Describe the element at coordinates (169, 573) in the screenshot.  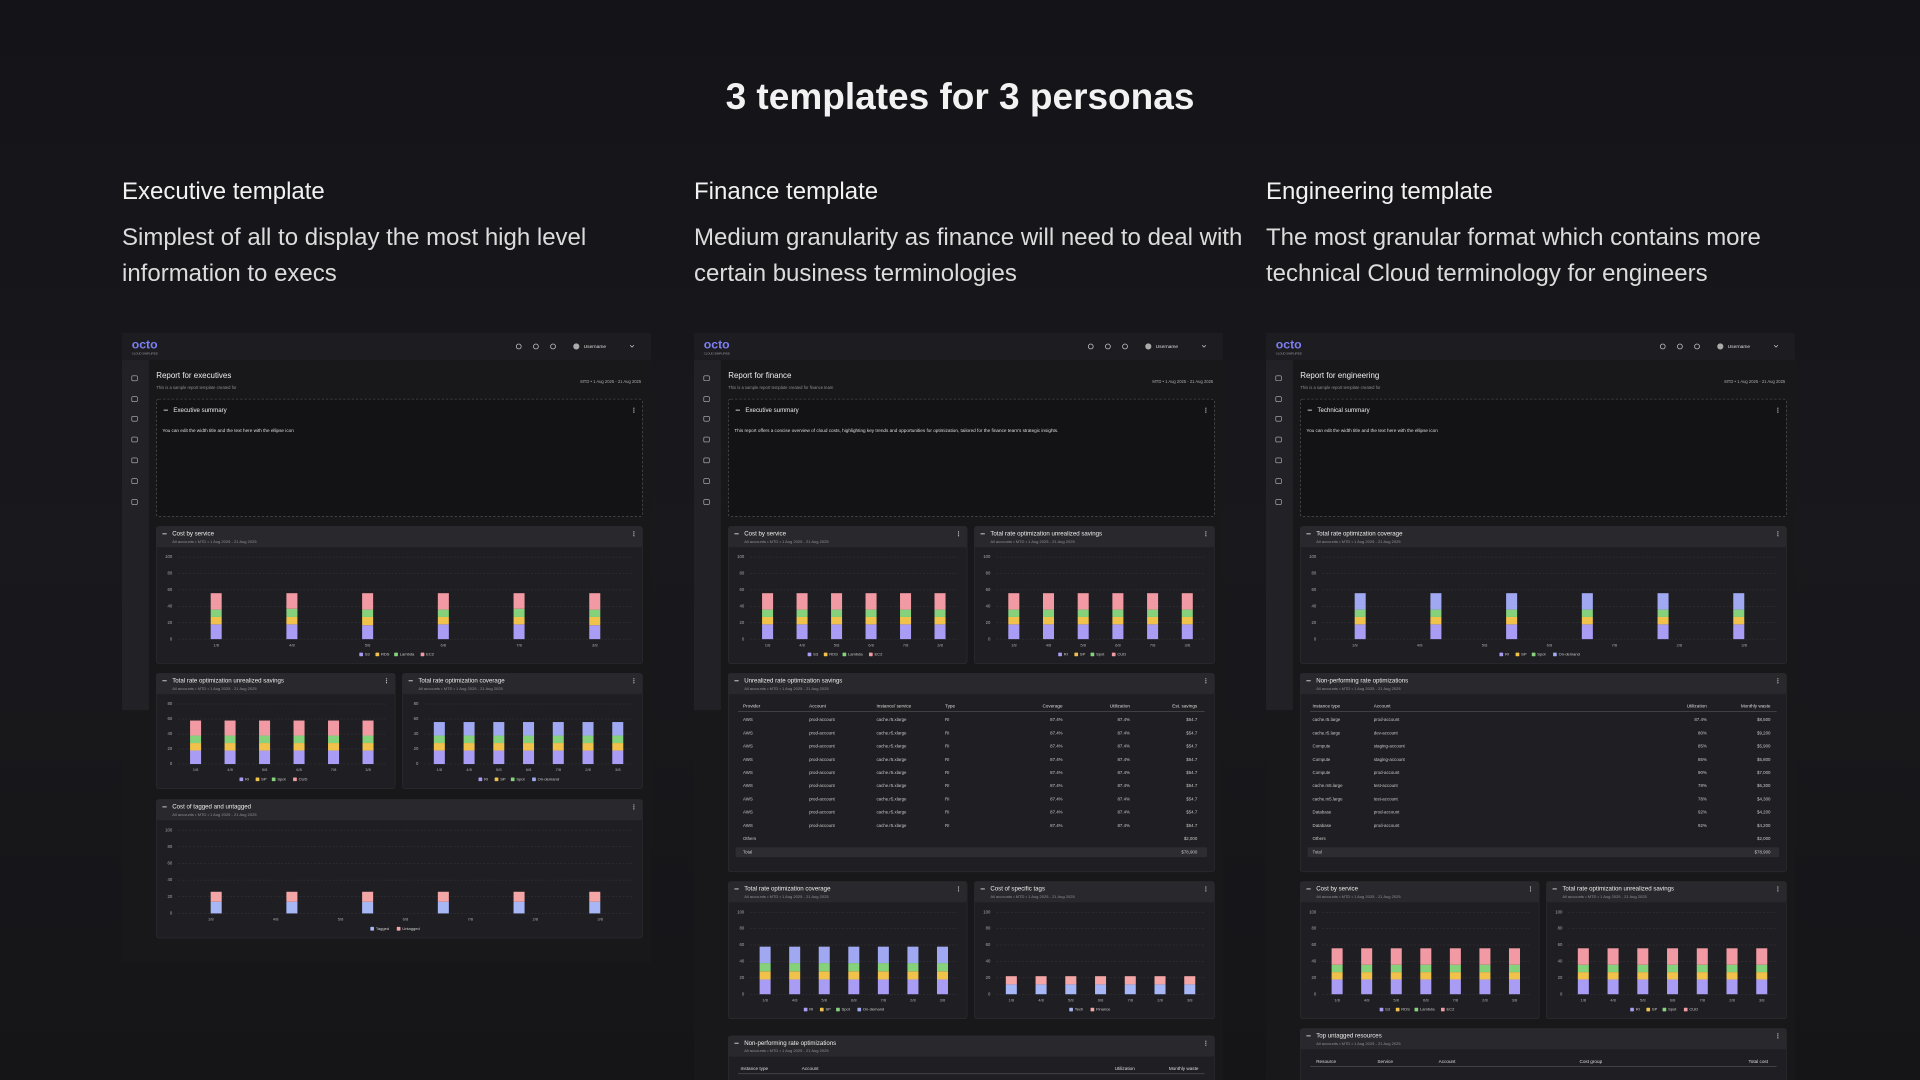
I see `y-tick-label: 80` at that location.